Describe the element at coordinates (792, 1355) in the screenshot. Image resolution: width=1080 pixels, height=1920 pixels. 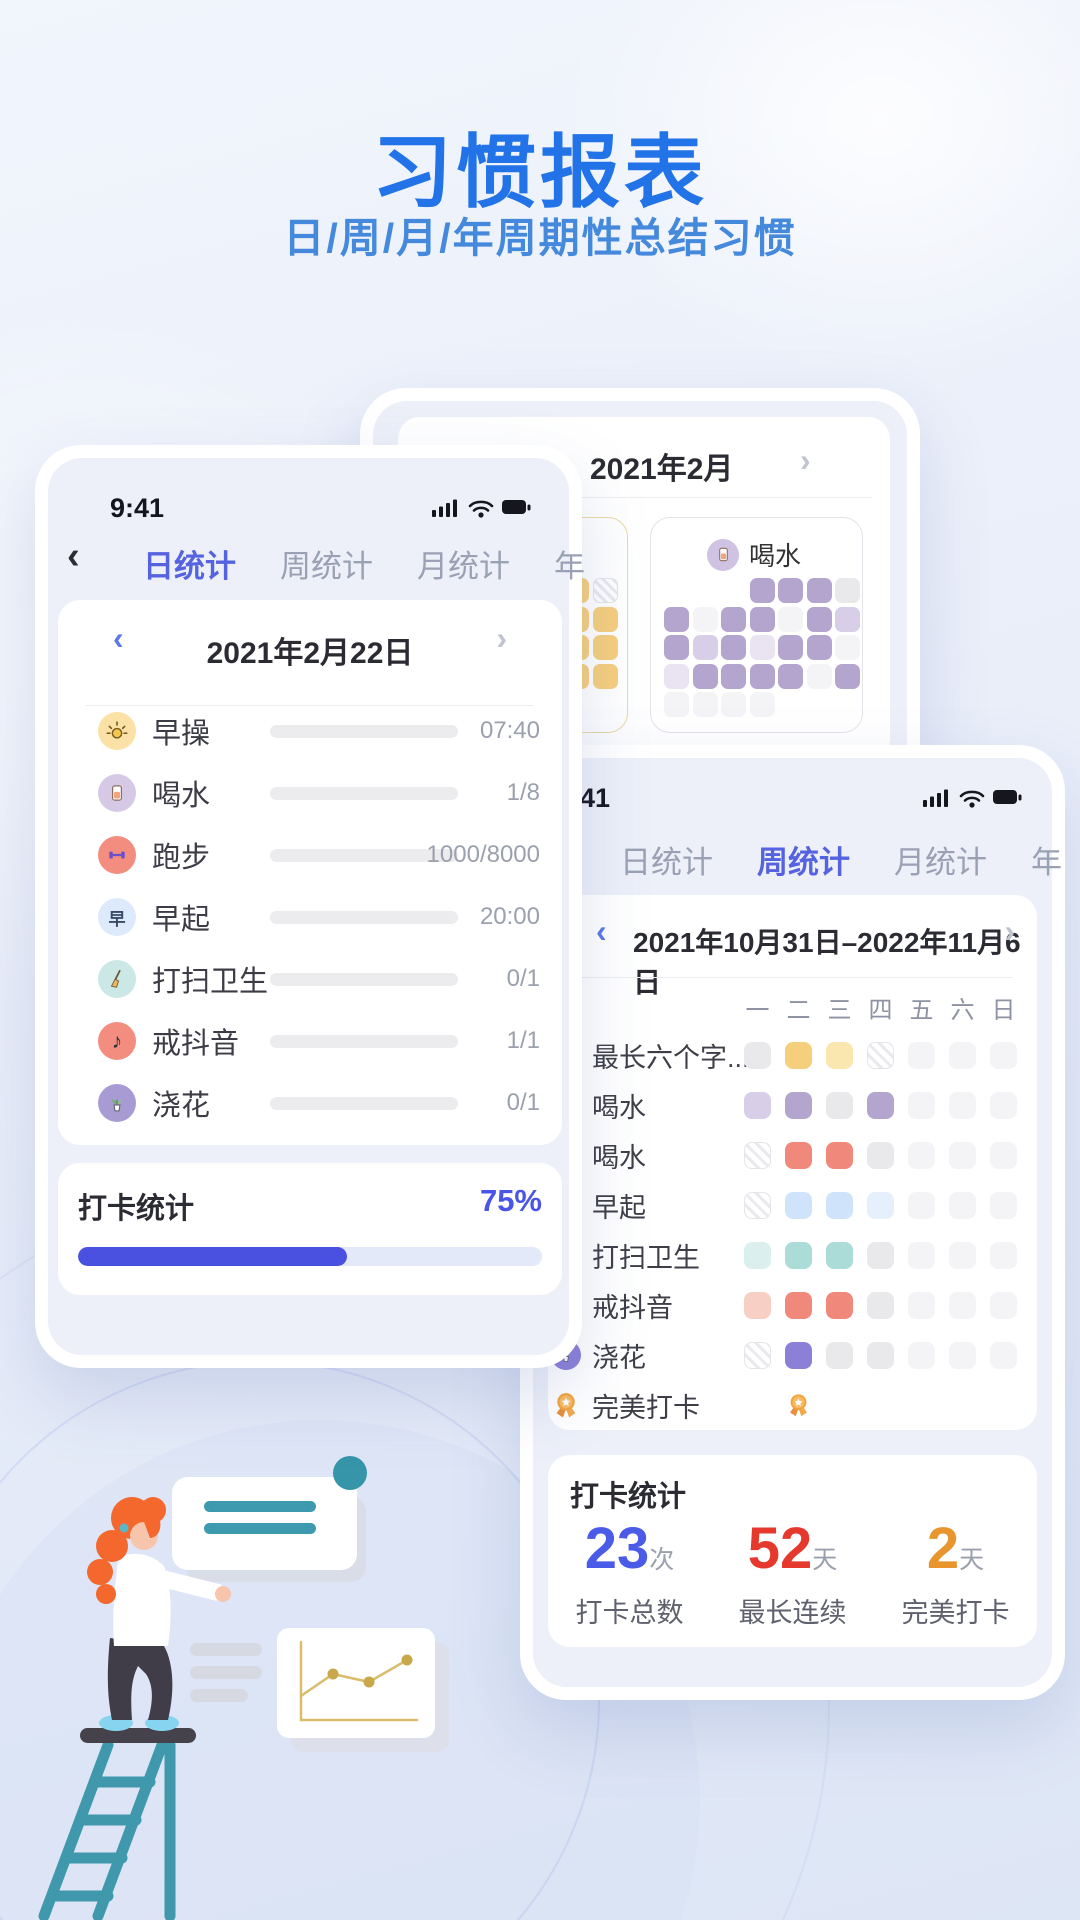
I see `week-habit-row: 浇花` at that location.